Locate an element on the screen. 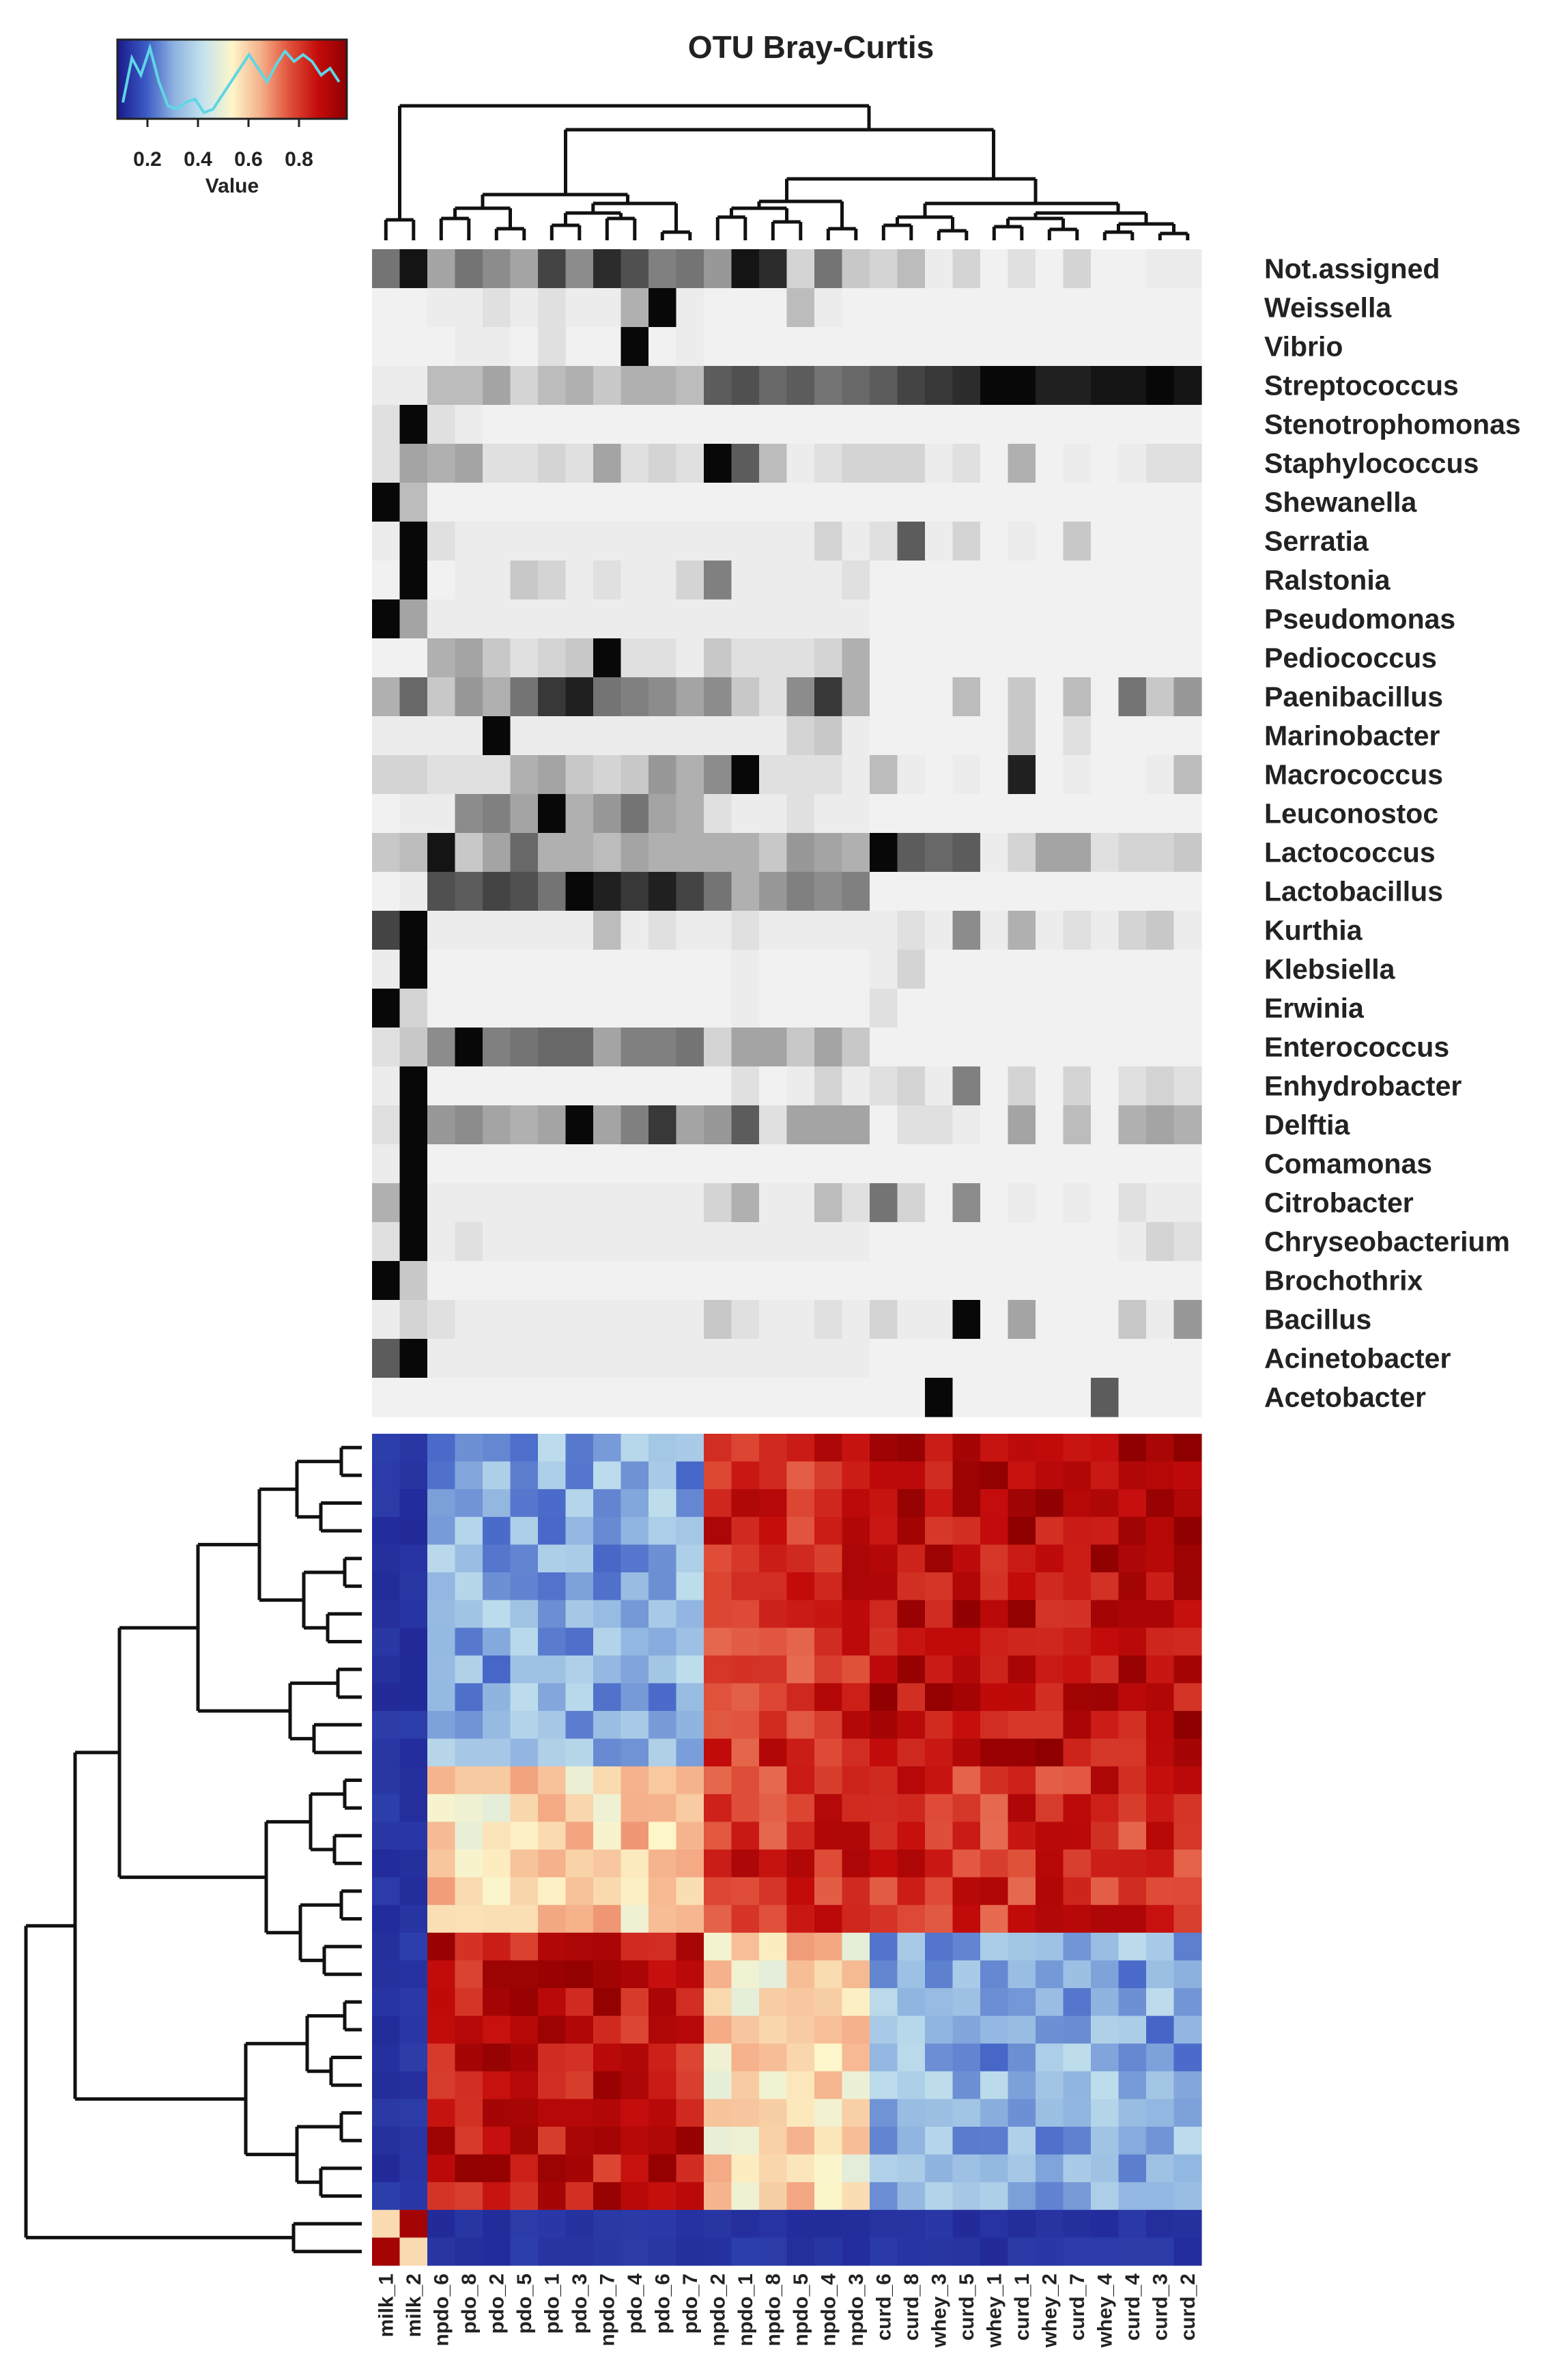 This screenshot has width=1568, height=2365. taxon-label: Lactobacillus is located at coordinates (1353, 891).